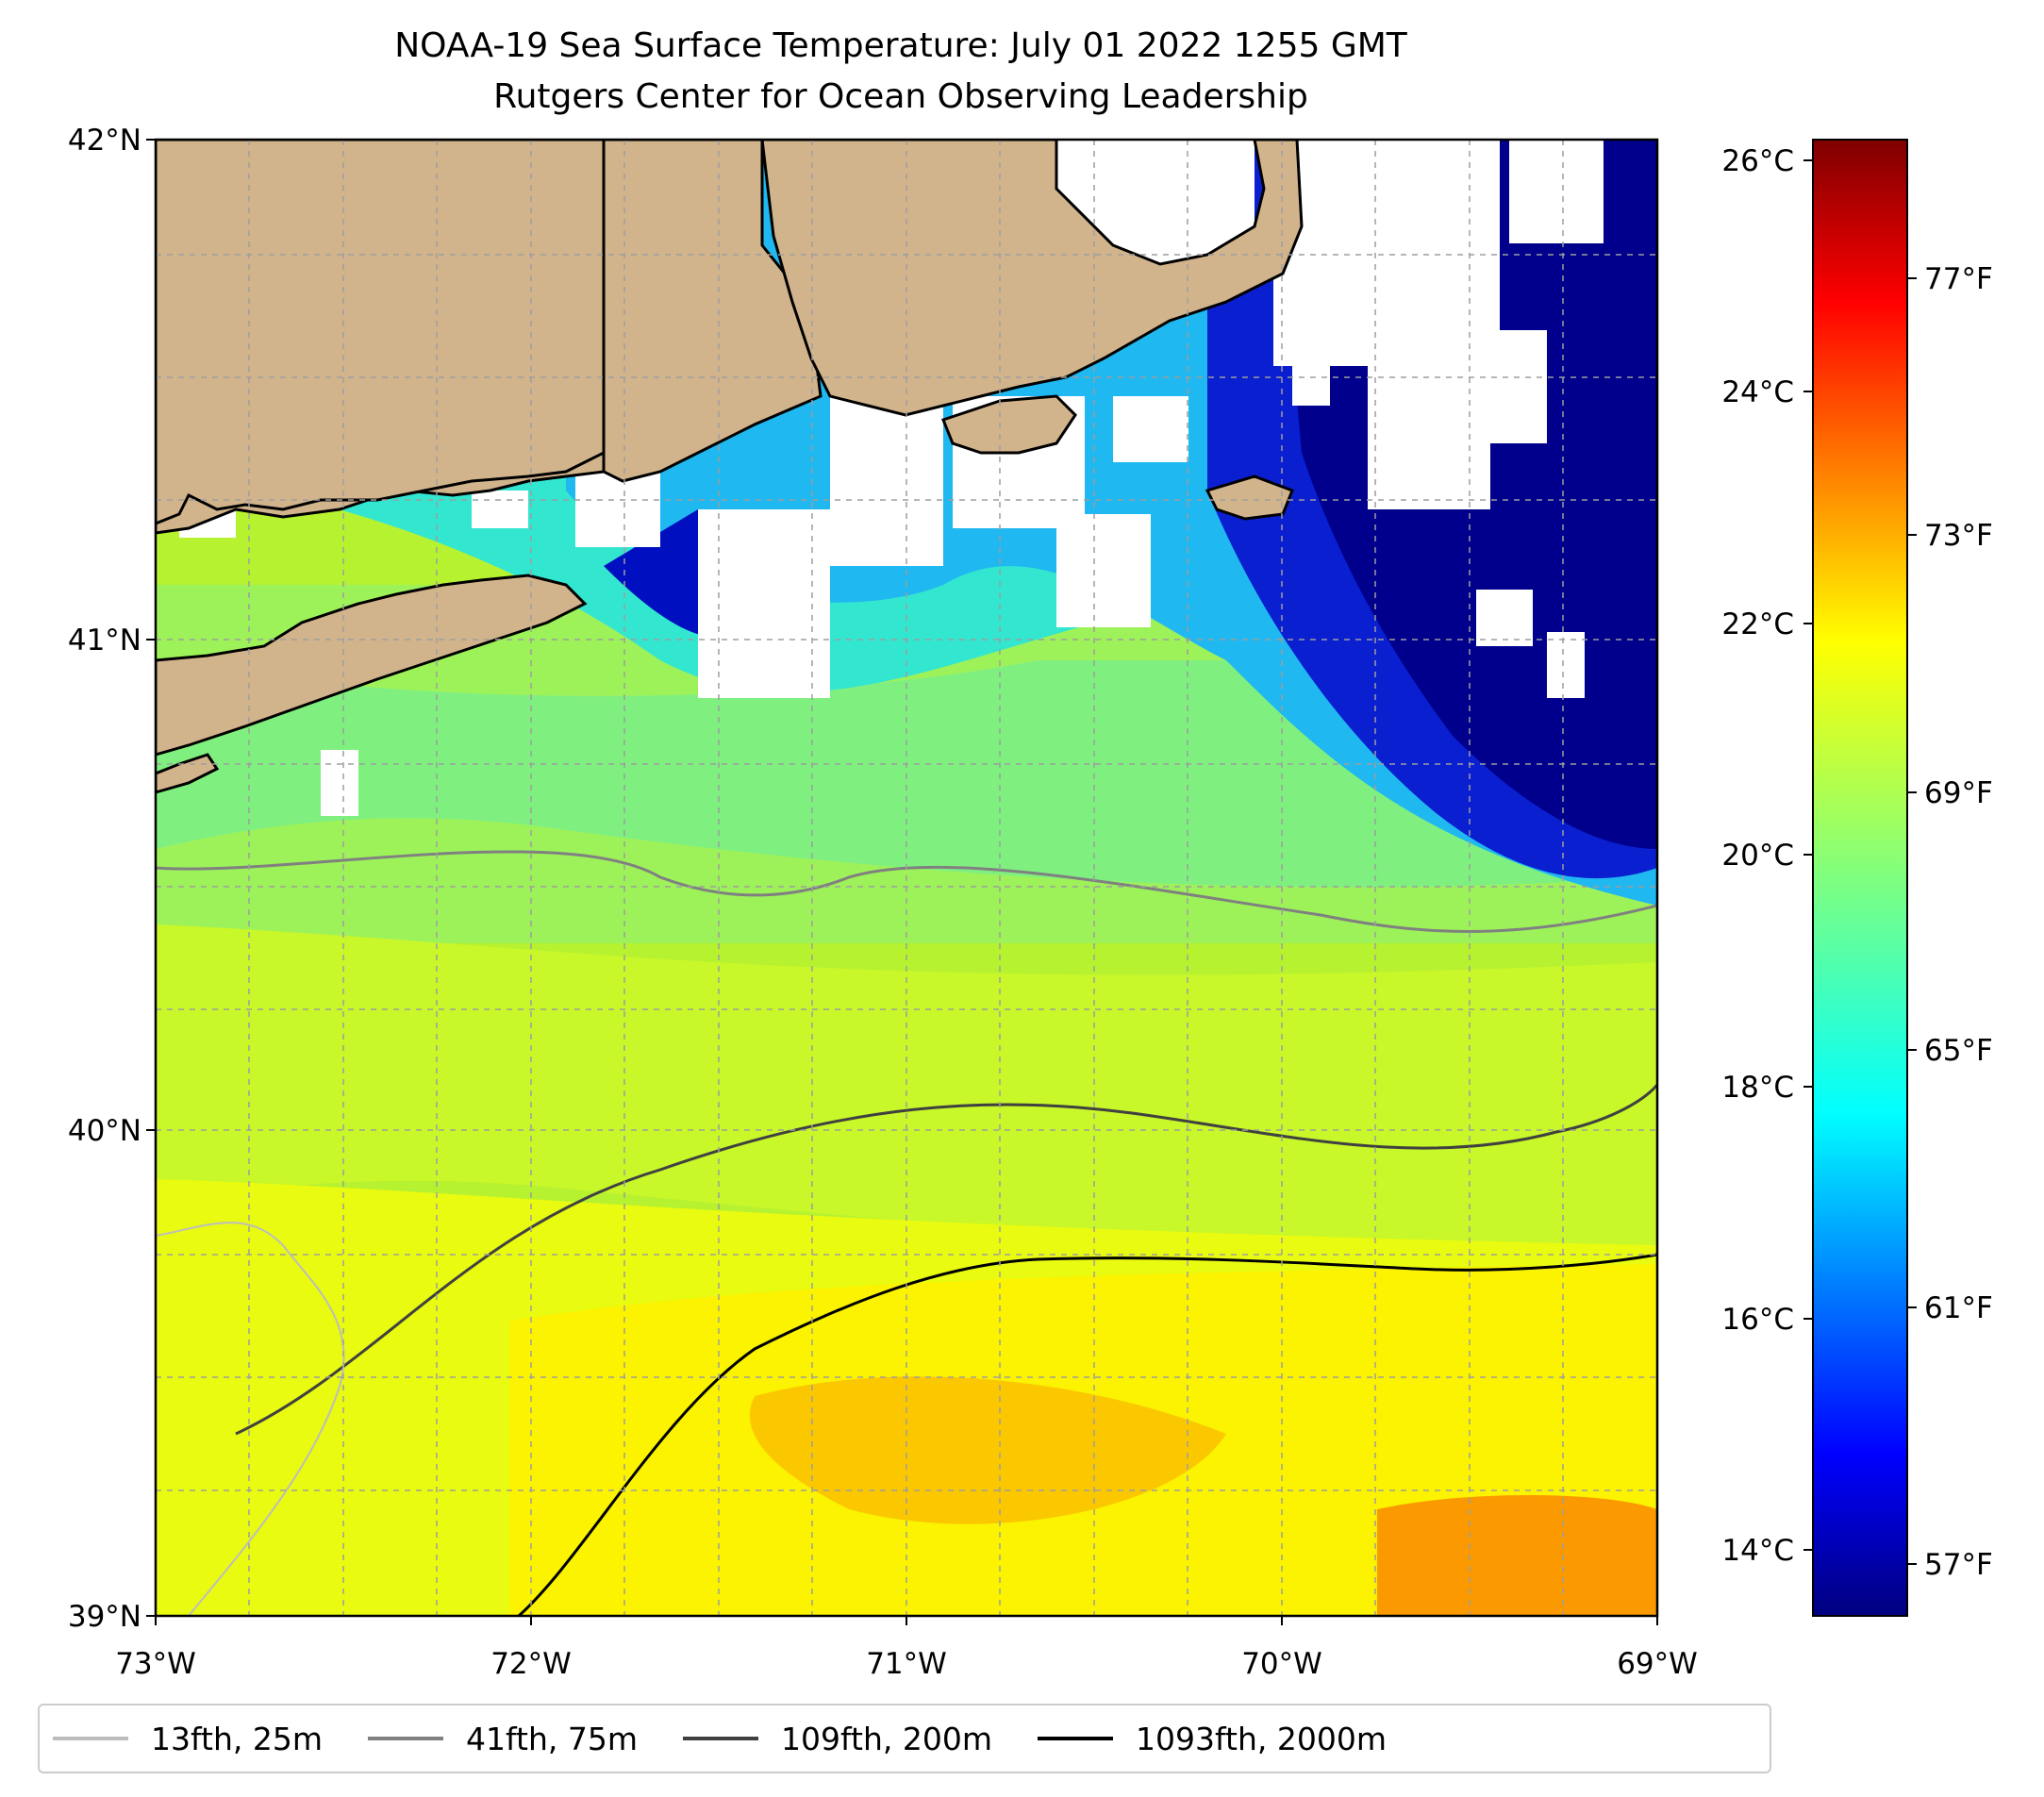 The image size is (2044, 1797). Describe the element at coordinates (105, 141) in the screenshot. I see `lat-tick-label: 42°N` at that location.